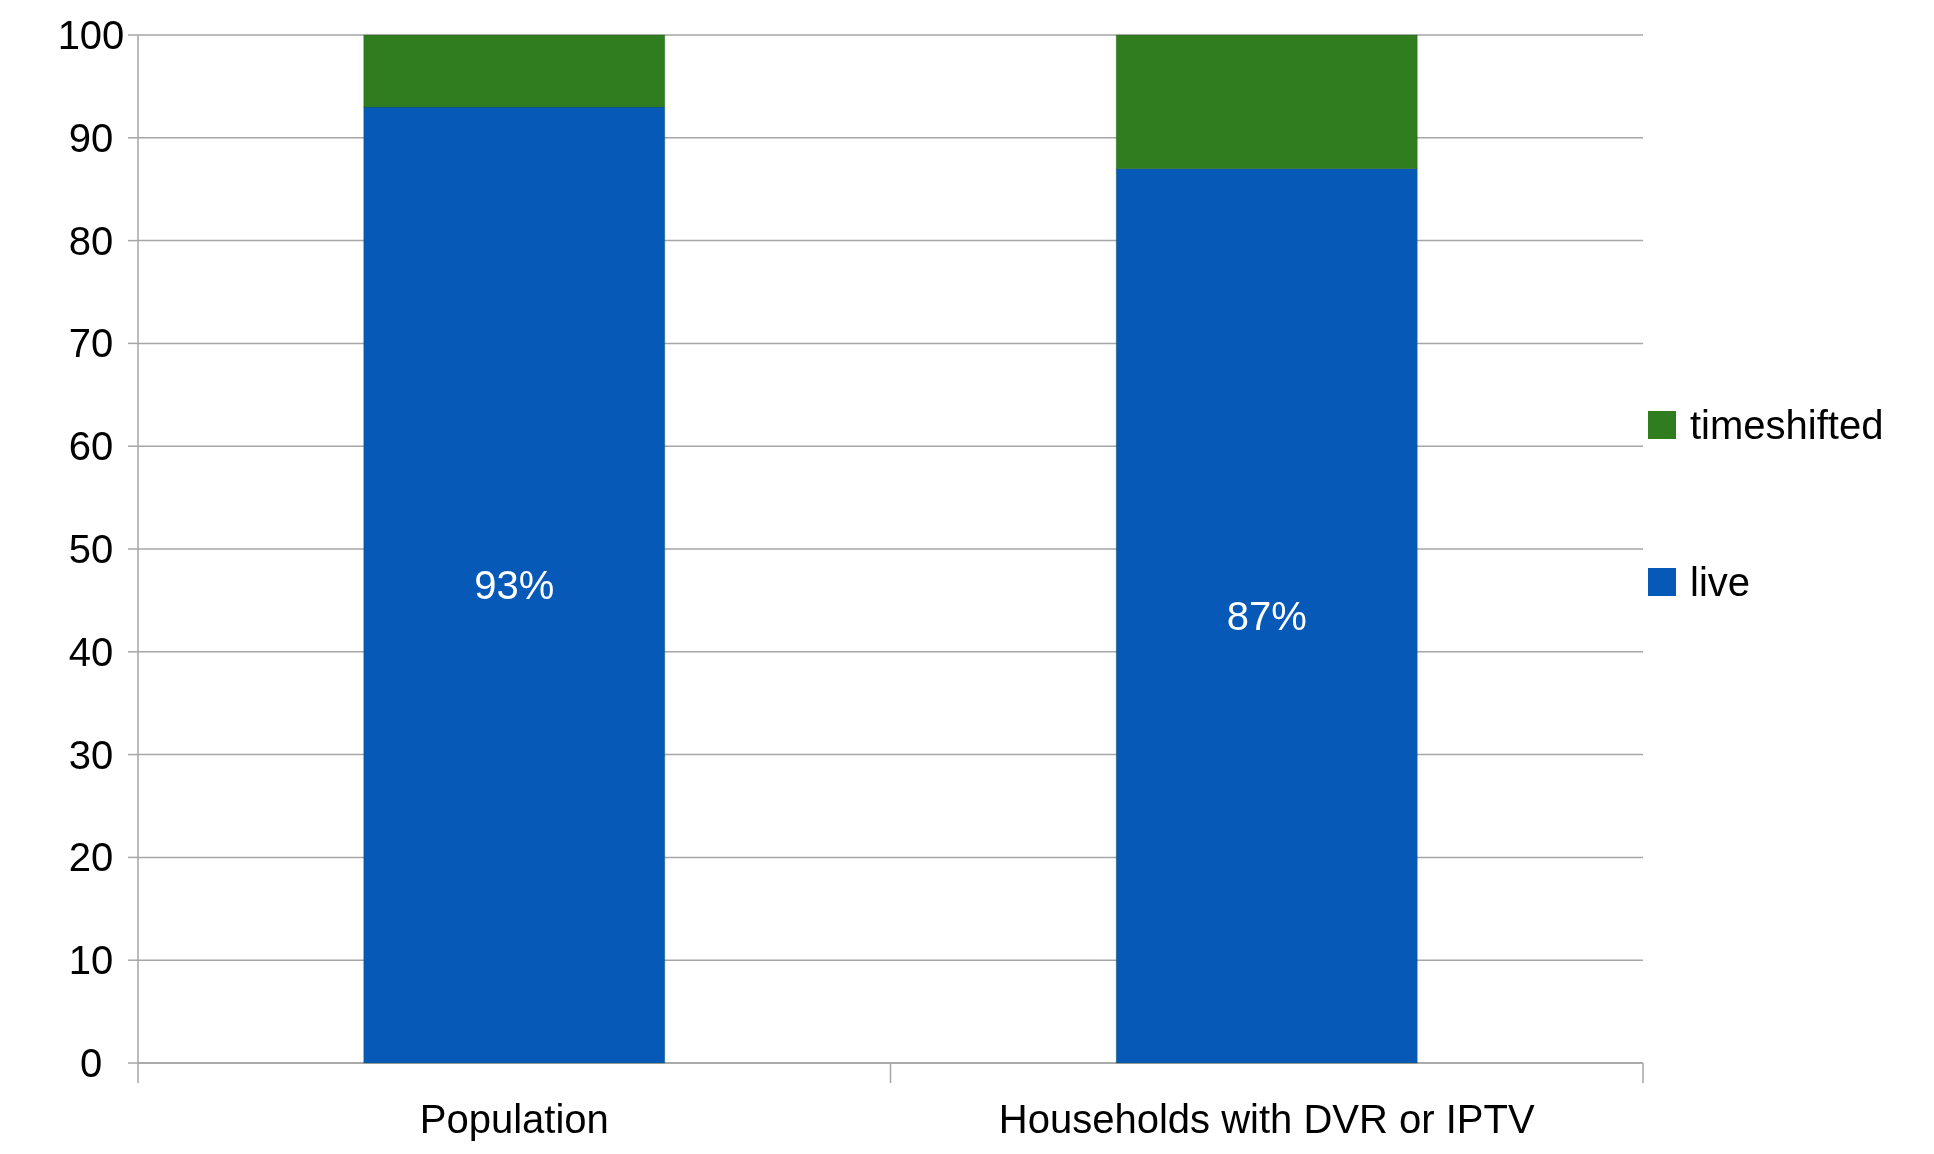  What do you see at coordinates (91, 446) in the screenshot?
I see `y-tick-label: 60` at bounding box center [91, 446].